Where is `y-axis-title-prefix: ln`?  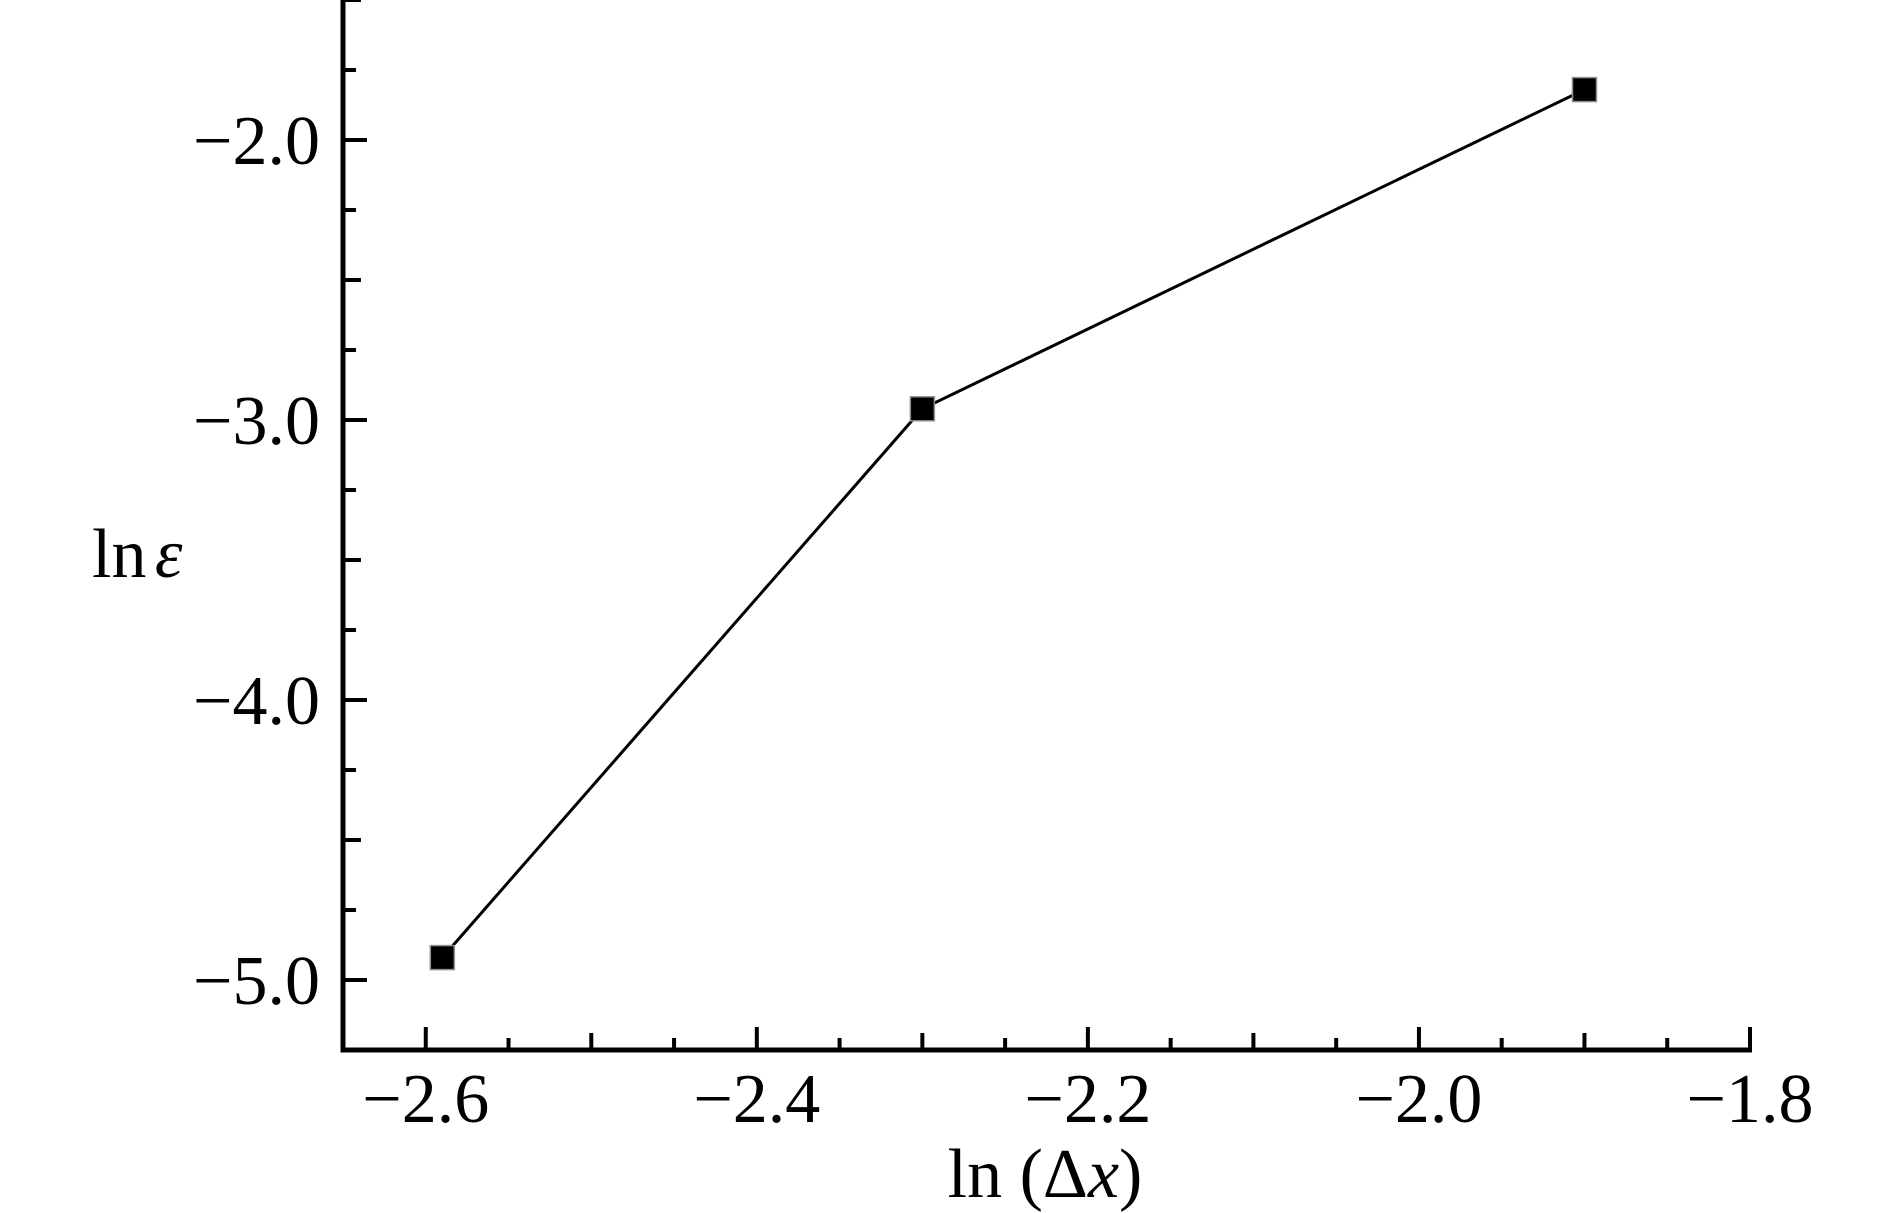 y-axis-title-prefix: ln is located at coordinates (119, 554).